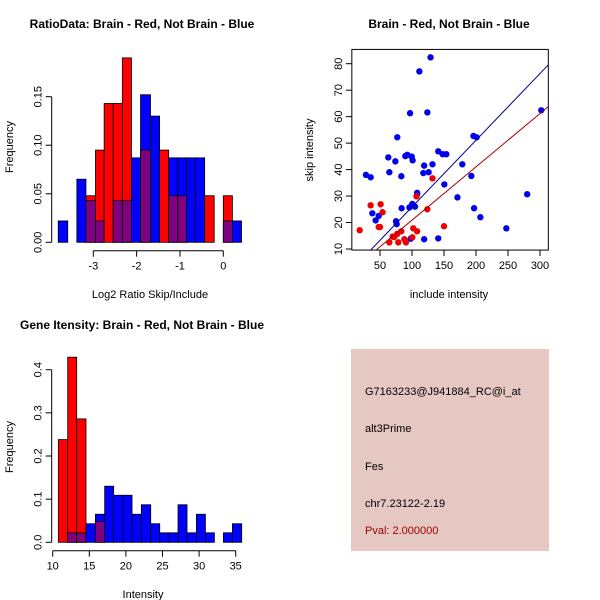 The image size is (600, 600). What do you see at coordinates (339, 196) in the screenshot?
I see `y-tick-label: 30` at bounding box center [339, 196].